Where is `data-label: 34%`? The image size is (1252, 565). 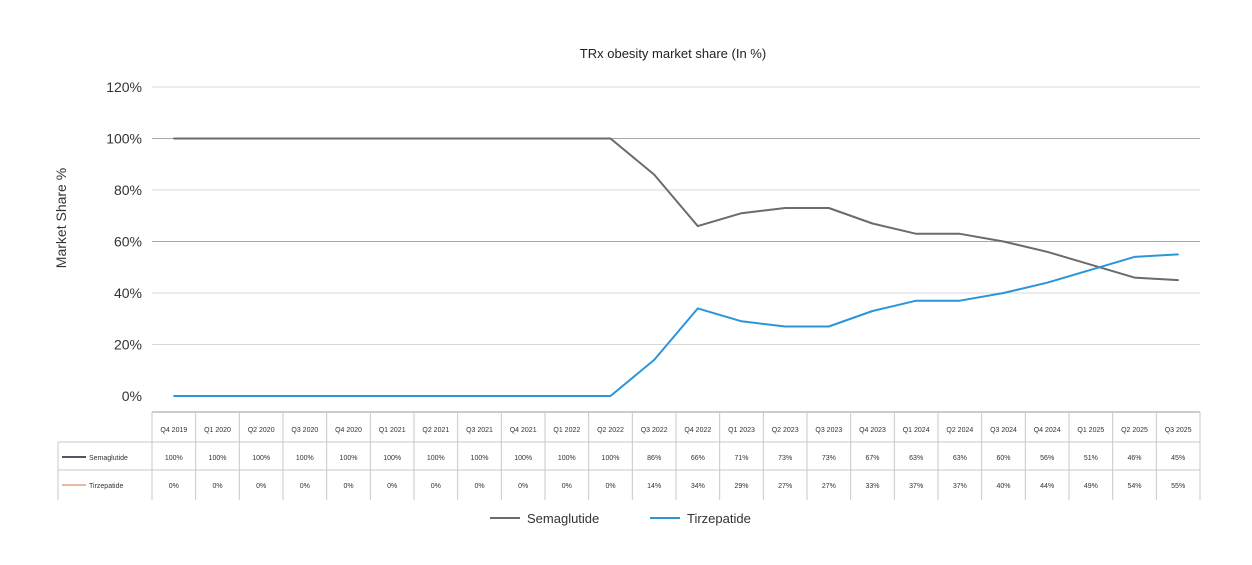
data-label: 34% is located at coordinates (698, 486).